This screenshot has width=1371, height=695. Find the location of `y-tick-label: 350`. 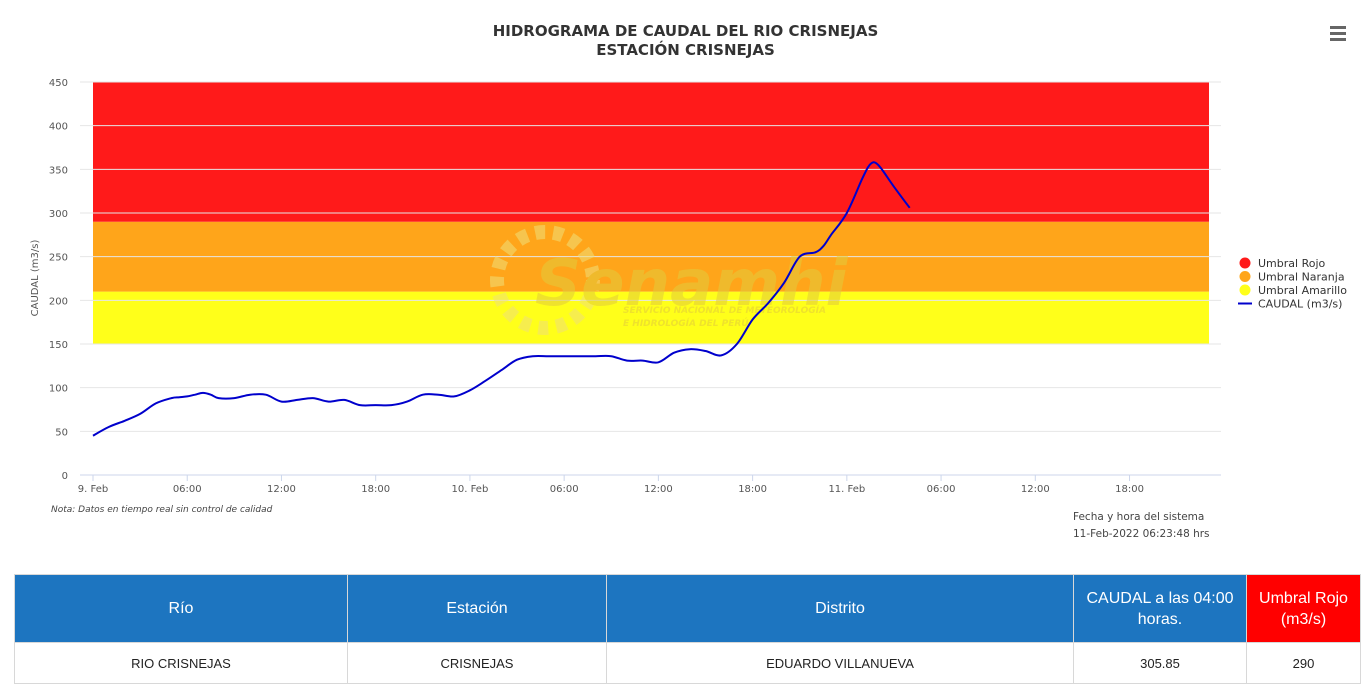

y-tick-label: 350 is located at coordinates (58, 170).